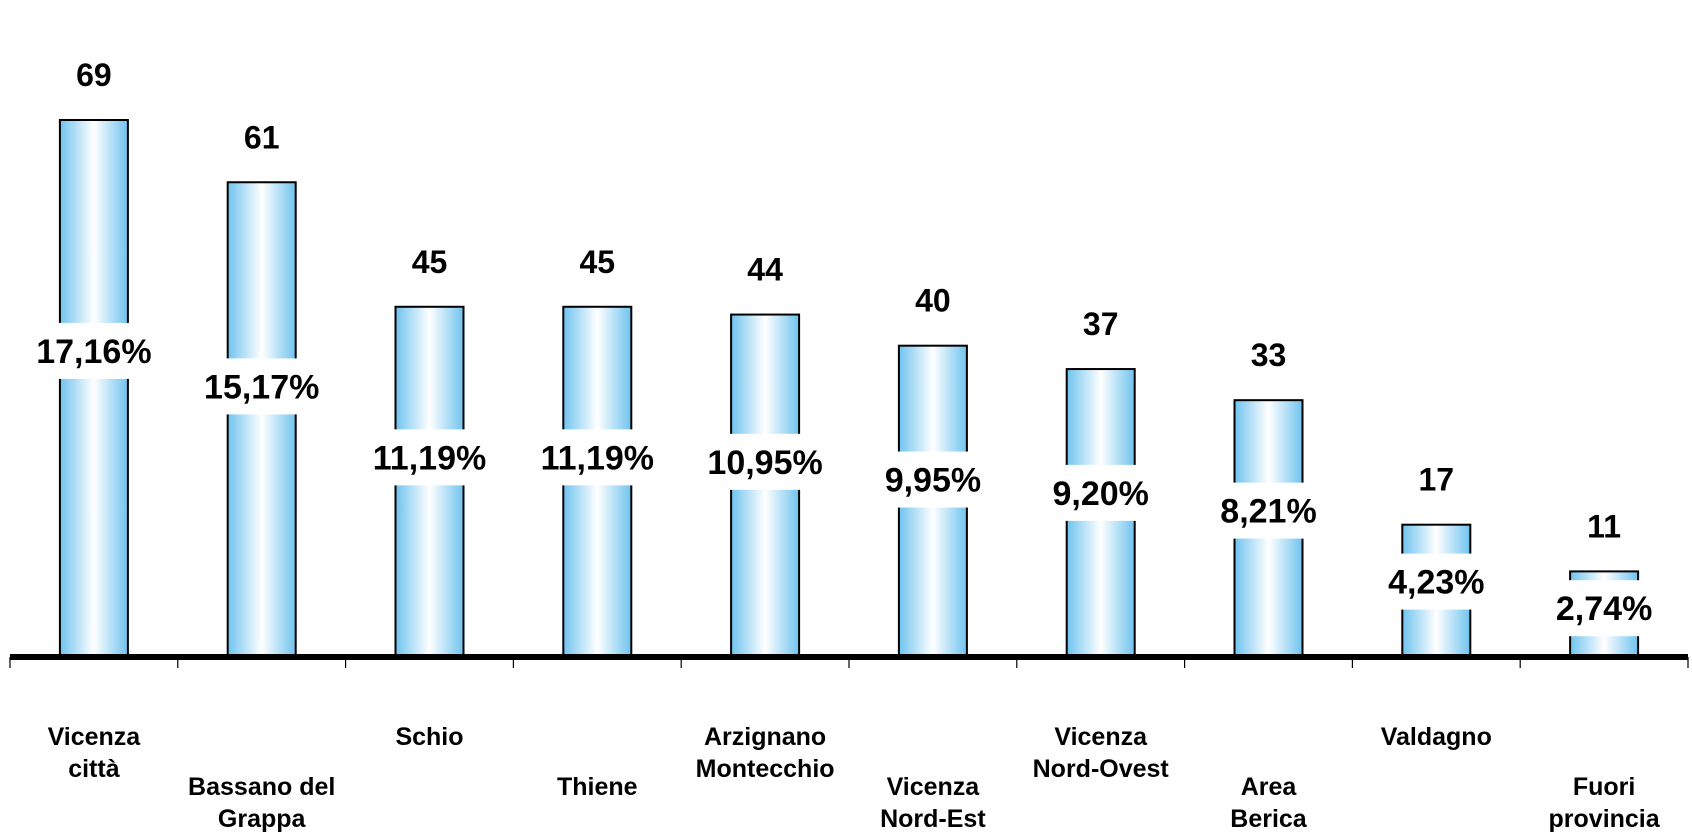 The height and width of the screenshot is (833, 1692). I want to click on percent-label-2: 11,19%, so click(429, 458).